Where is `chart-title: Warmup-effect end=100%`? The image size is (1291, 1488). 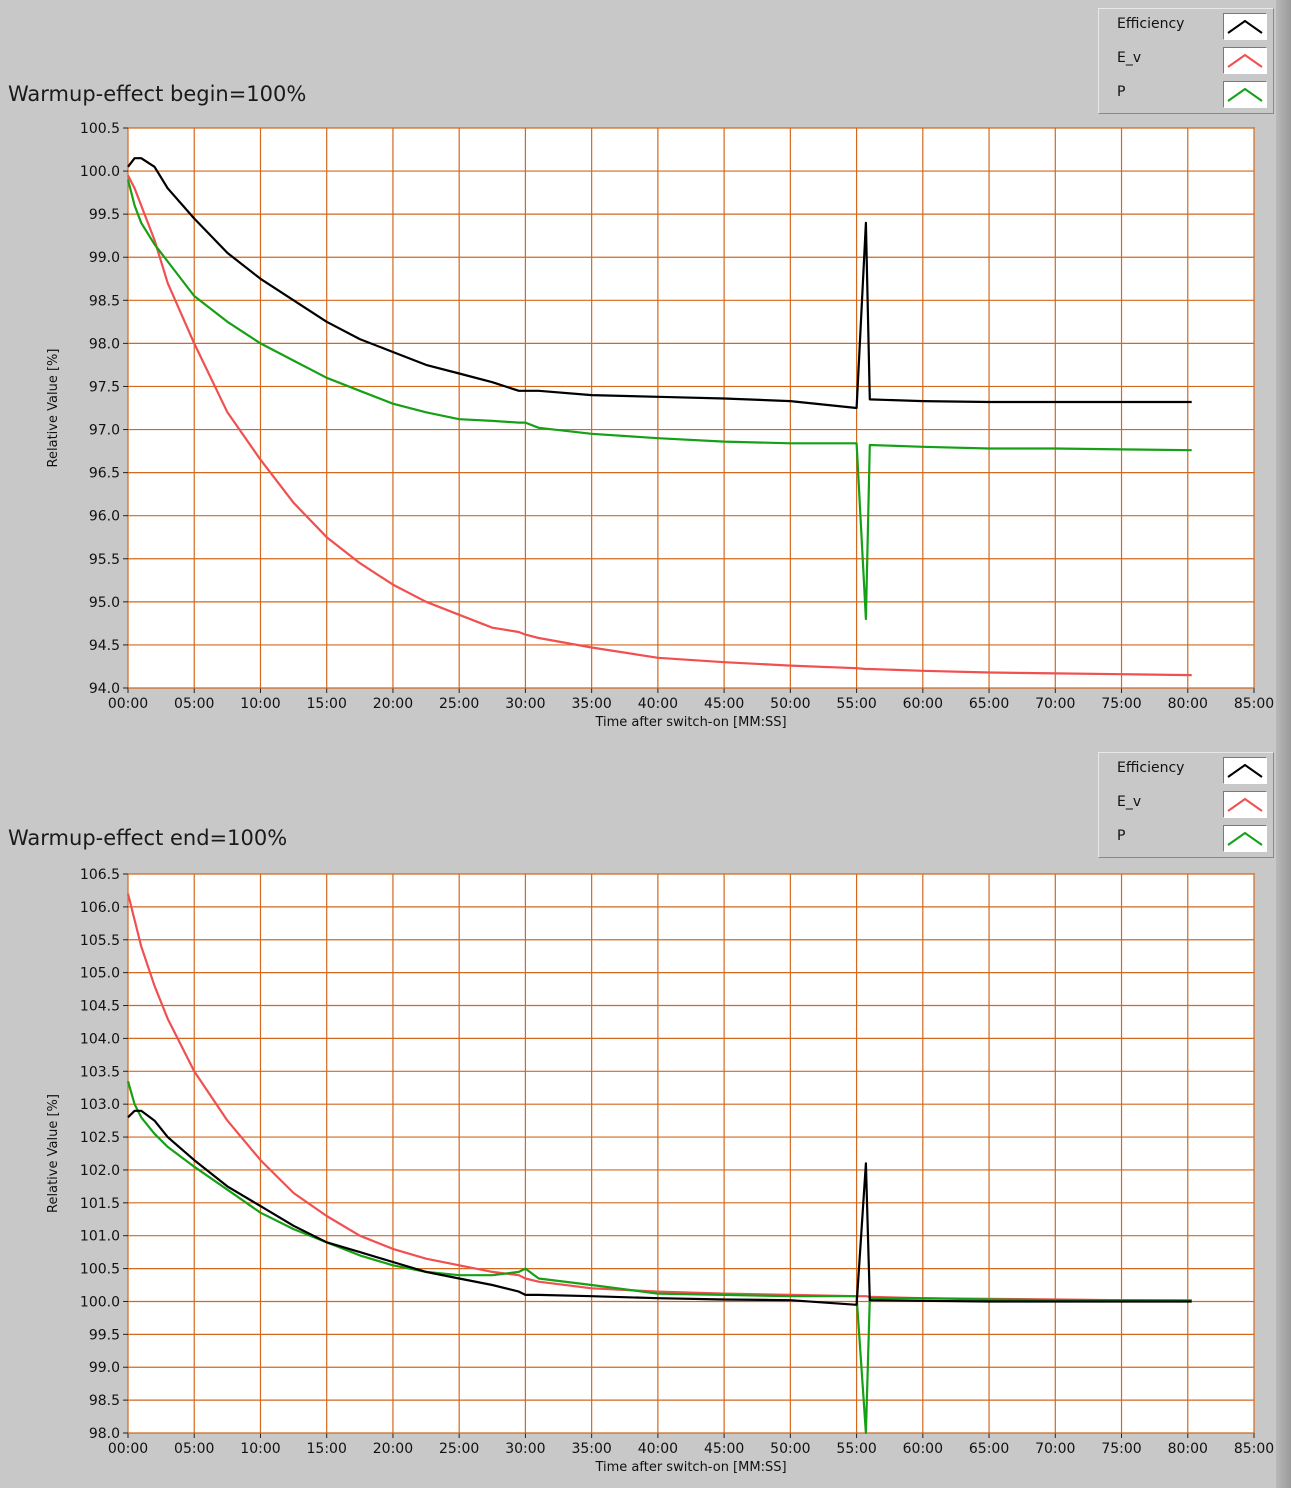 chart-title: Warmup-effect end=100% is located at coordinates (148, 838).